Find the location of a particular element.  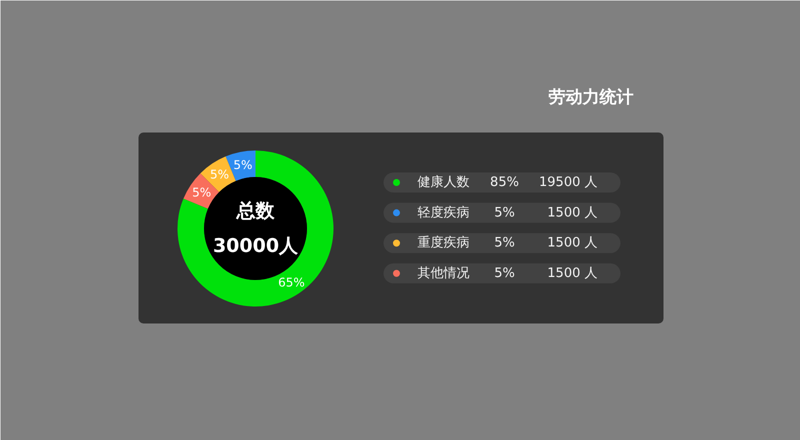

text: 劳动力统计 is located at coordinates (591, 98).